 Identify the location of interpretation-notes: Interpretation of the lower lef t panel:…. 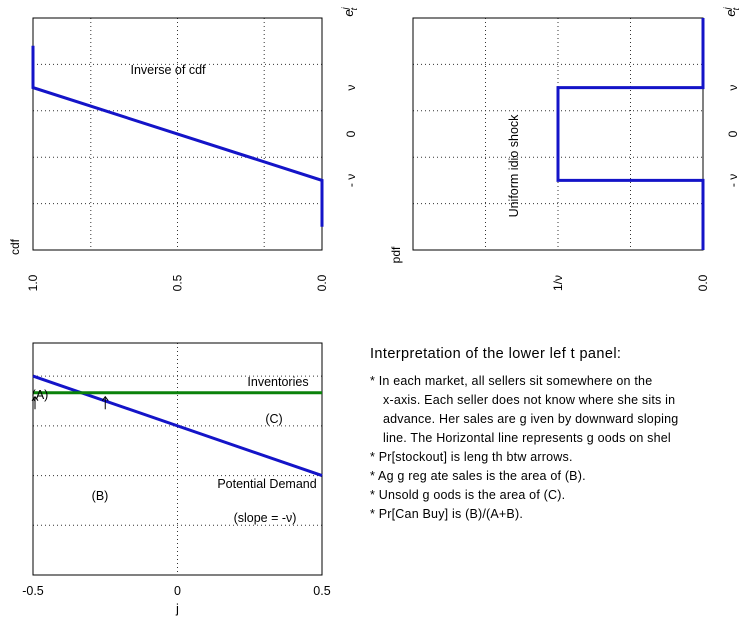
(555, 435).